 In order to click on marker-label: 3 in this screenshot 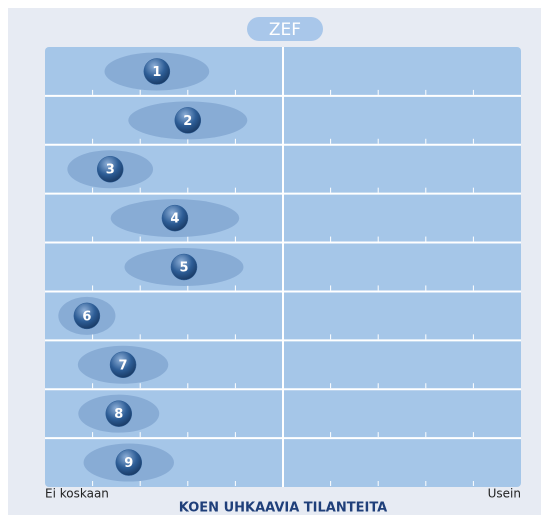, I will do `click(110, 170)`.